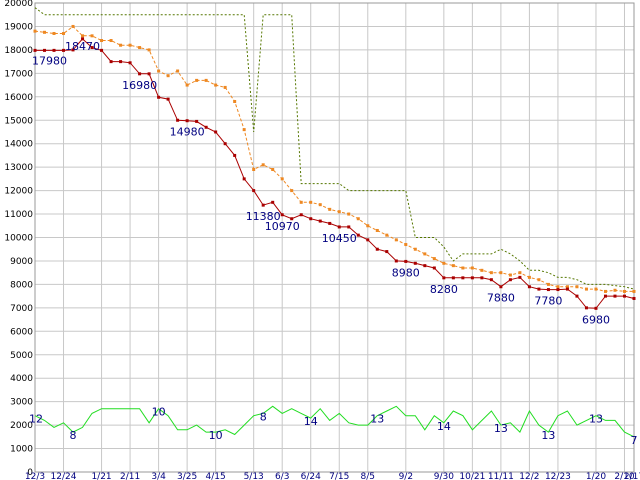 The height and width of the screenshot is (480, 640). What do you see at coordinates (558, 476) in the screenshot?
I see `x-tick-label: 12/23` at bounding box center [558, 476].